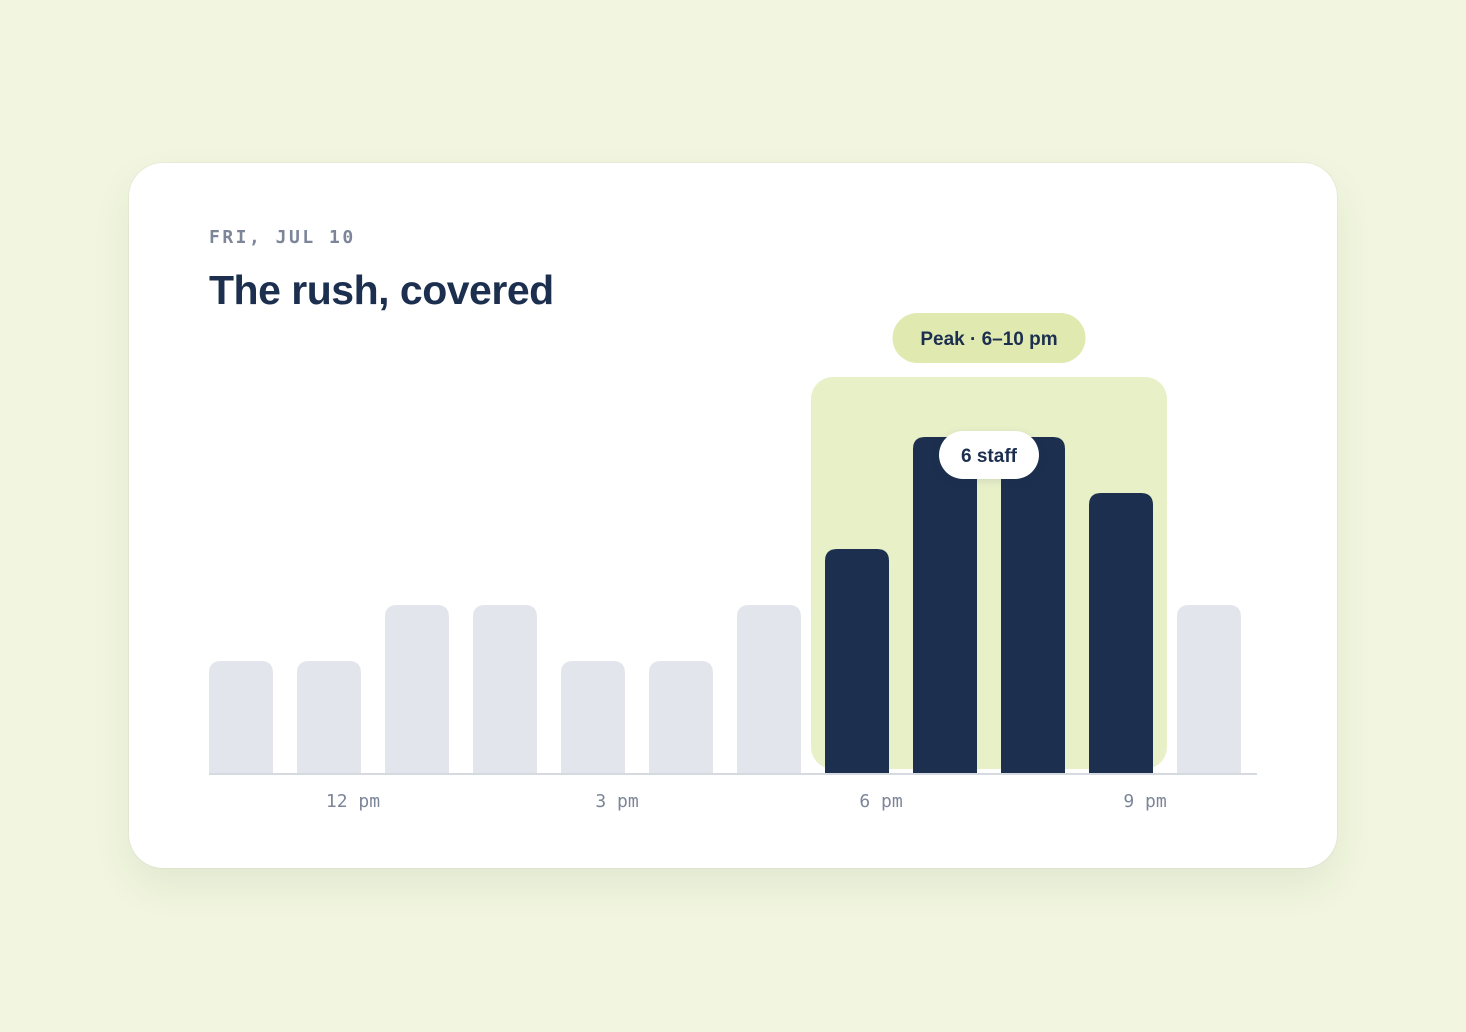  Describe the element at coordinates (505, 689) in the screenshot. I see `bar-2-pm` at that location.